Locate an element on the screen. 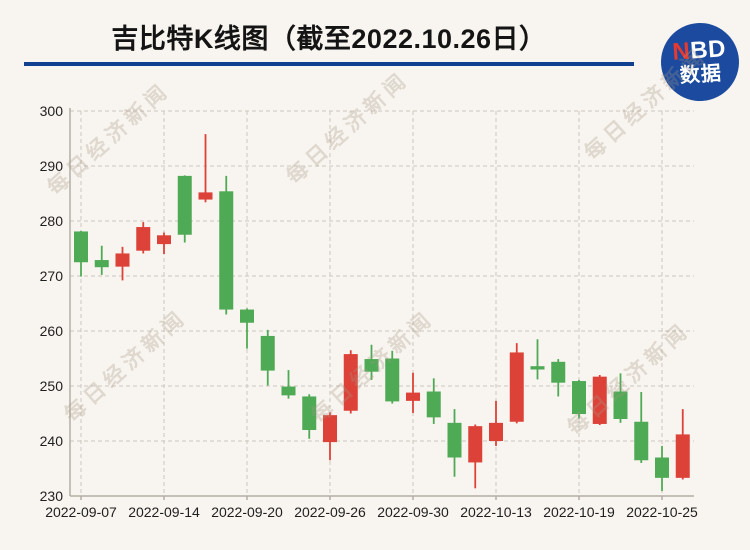 Image resolution: width=750 pixels, height=550 pixels. svg-text: 250 is located at coordinates (52, 386).